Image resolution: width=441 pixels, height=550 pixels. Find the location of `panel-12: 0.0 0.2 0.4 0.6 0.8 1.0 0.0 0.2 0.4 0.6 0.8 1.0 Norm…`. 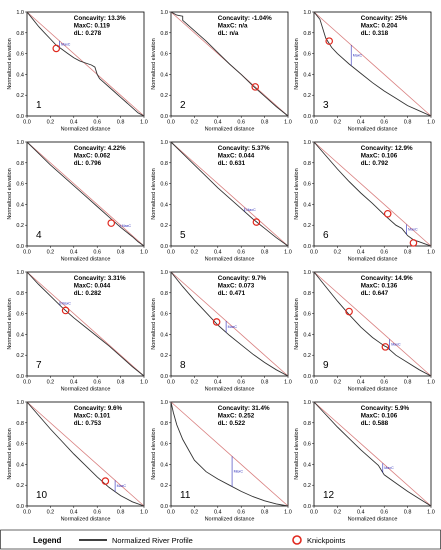

panel-12: 0.0 0.2 0.4 0.6 0.8 1.0 0.0 0.2 0.4 0.6 0.8 1.0 Norm… is located at coordinates (364, 461).